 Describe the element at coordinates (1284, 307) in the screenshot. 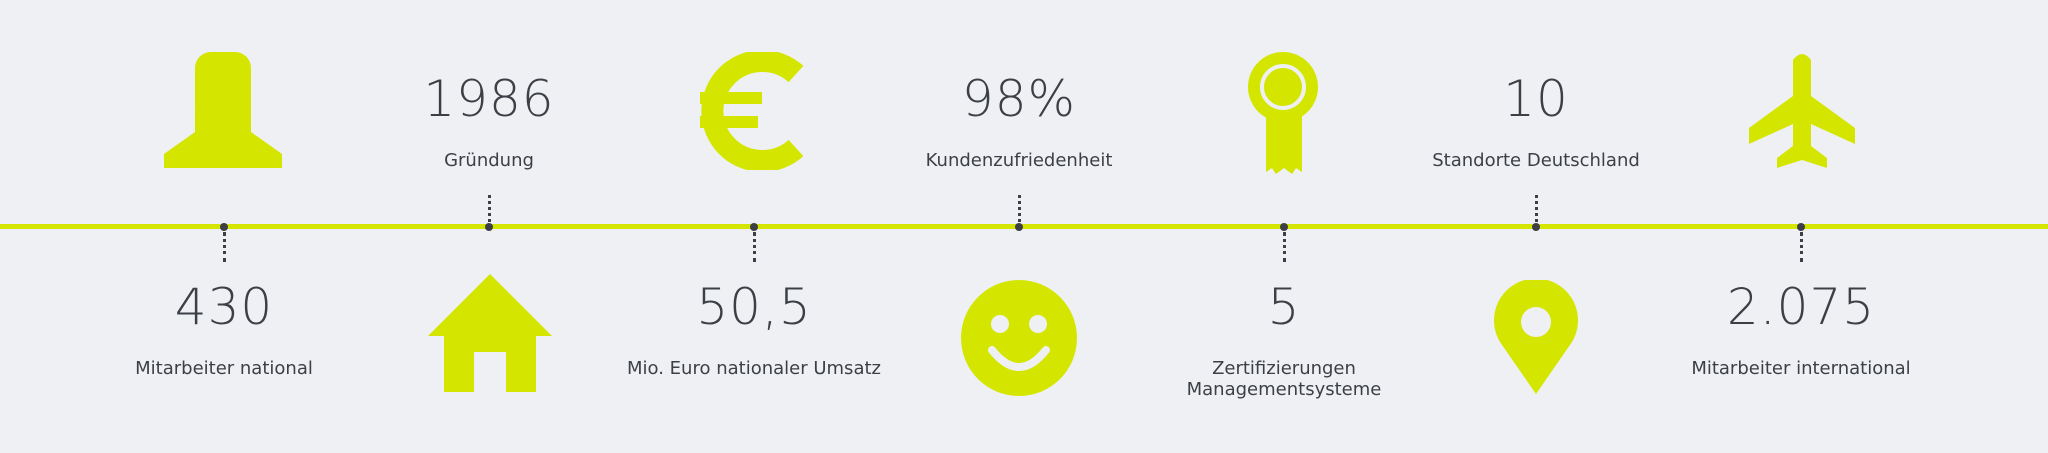

I see `stat-certifications-value: 5` at that location.